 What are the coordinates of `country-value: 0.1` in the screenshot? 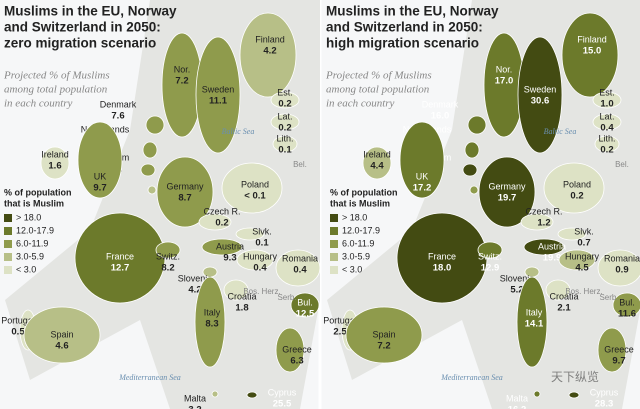 It's located at (262, 243).